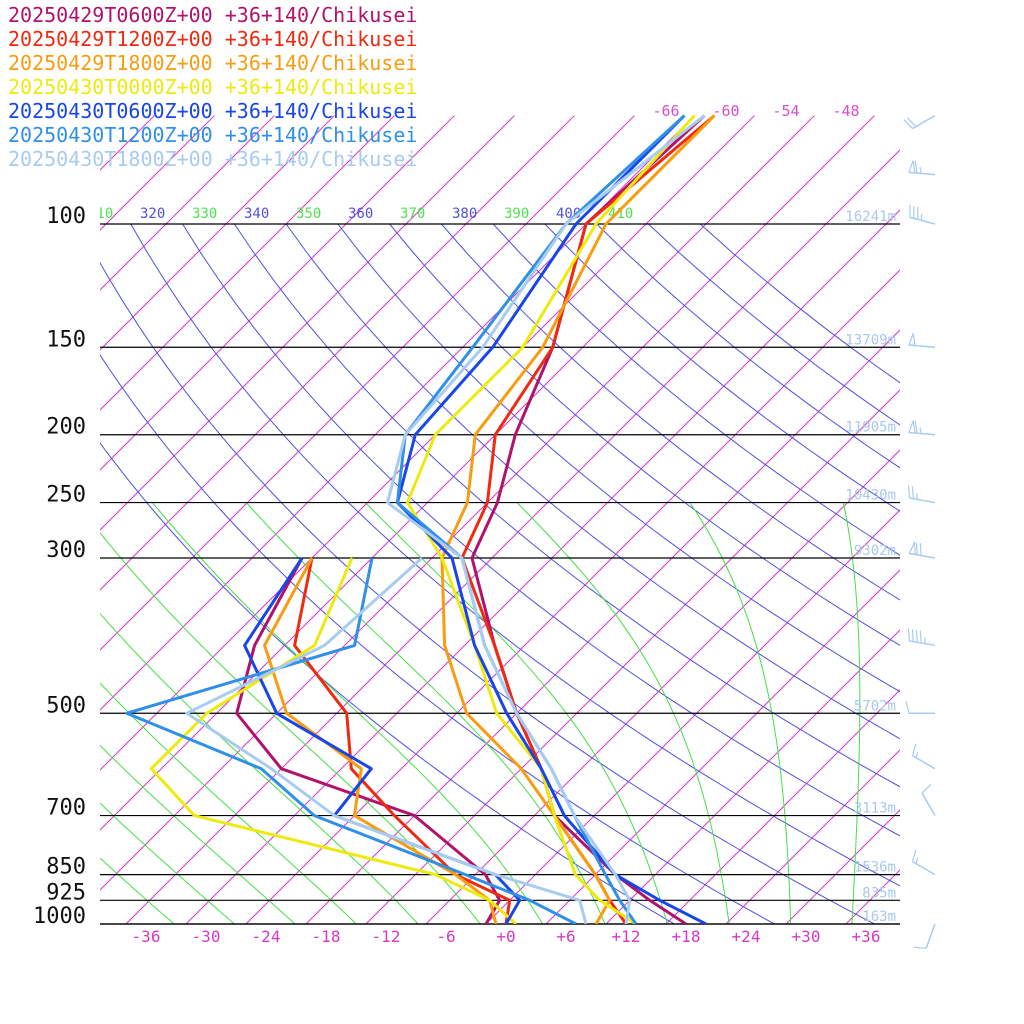  Describe the element at coordinates (870, 340) in the screenshot. I see `height-label: 13709m` at that location.